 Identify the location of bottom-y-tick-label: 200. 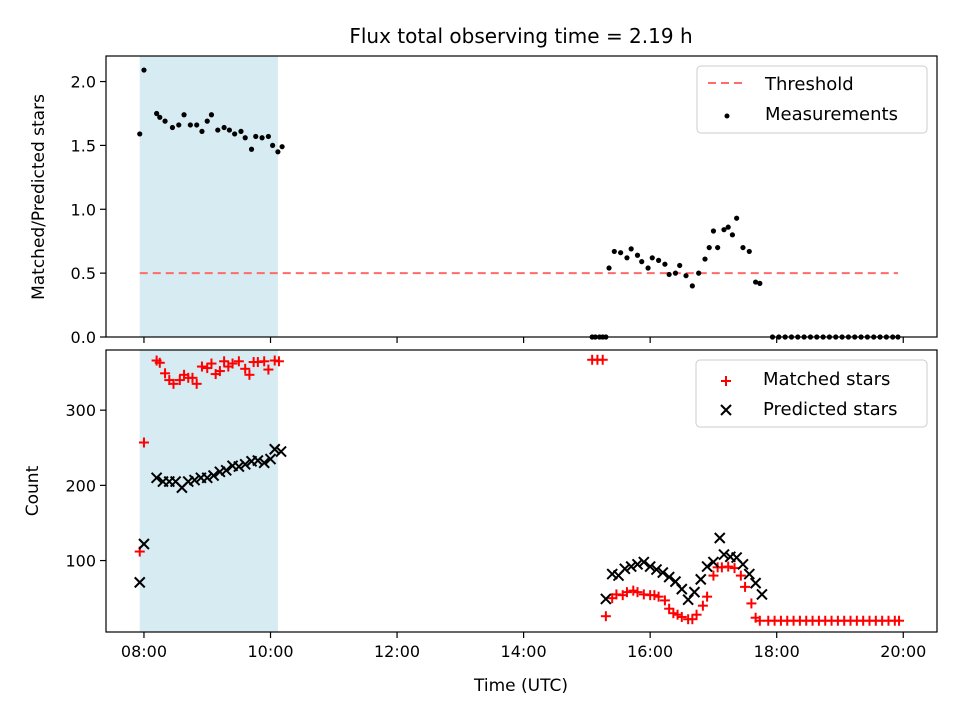
(80, 485).